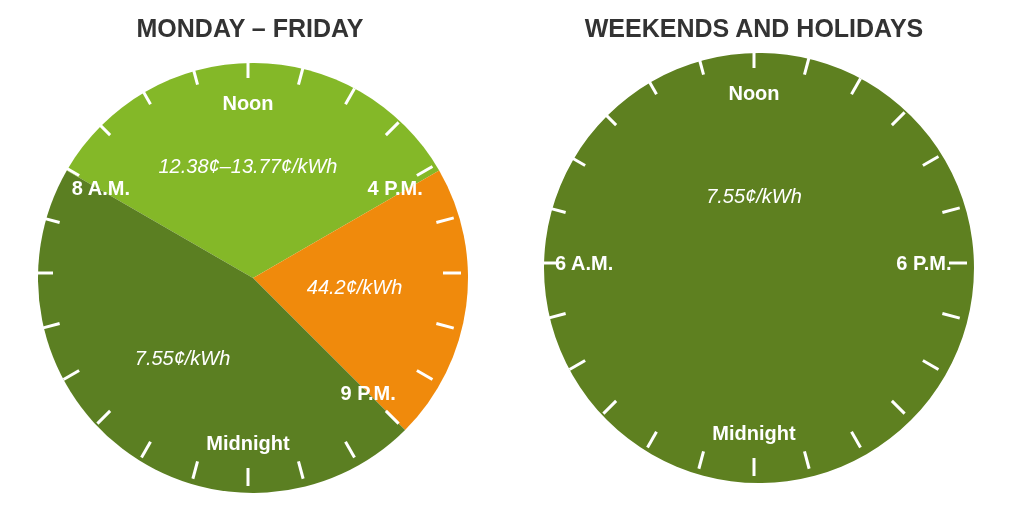  I want to click on pie-slice, so click(253, 170).